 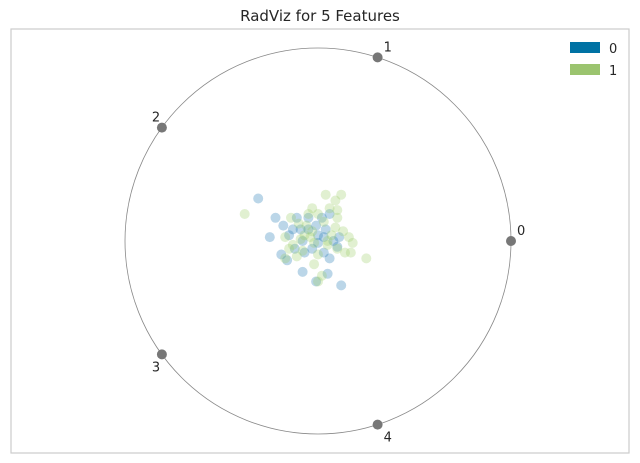 I want to click on points-layer, so click(x=305, y=240).